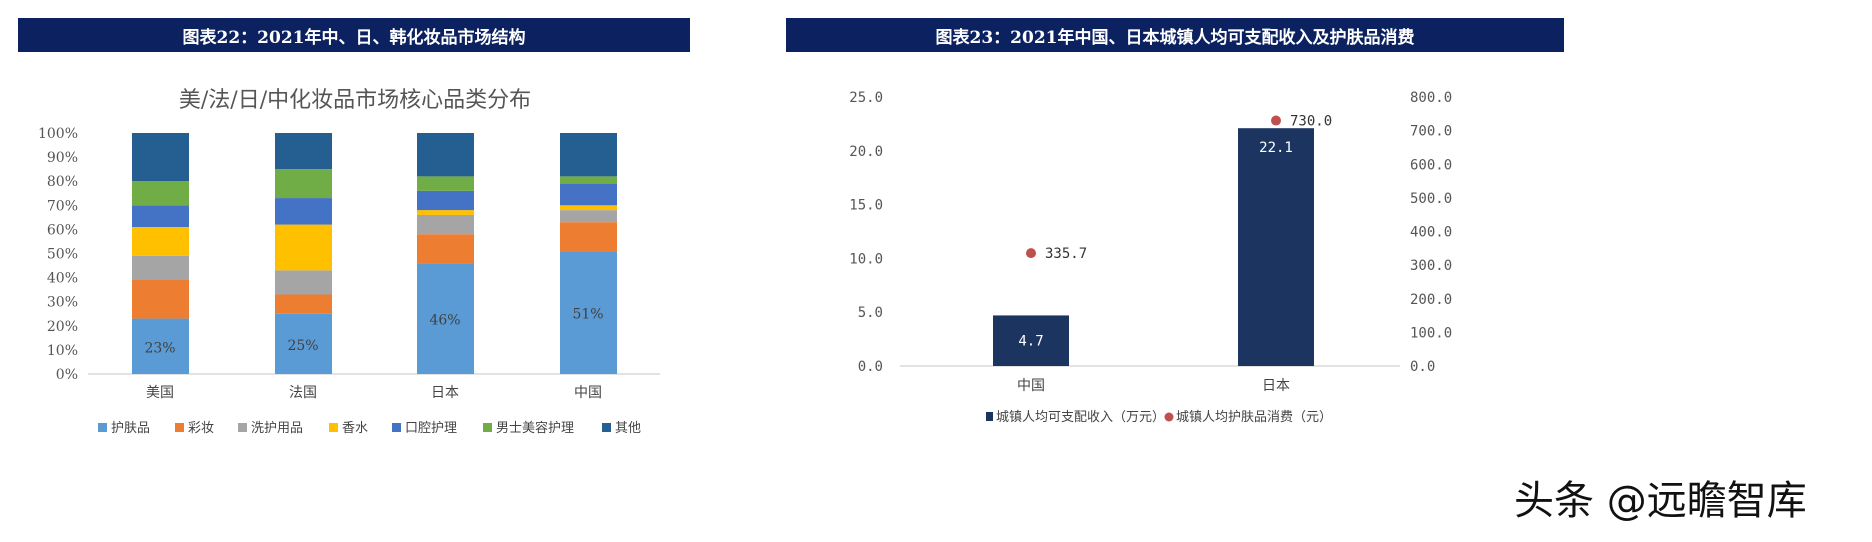 The image size is (1872, 542). I want to click on y-tick-label: 30%, so click(62, 303).